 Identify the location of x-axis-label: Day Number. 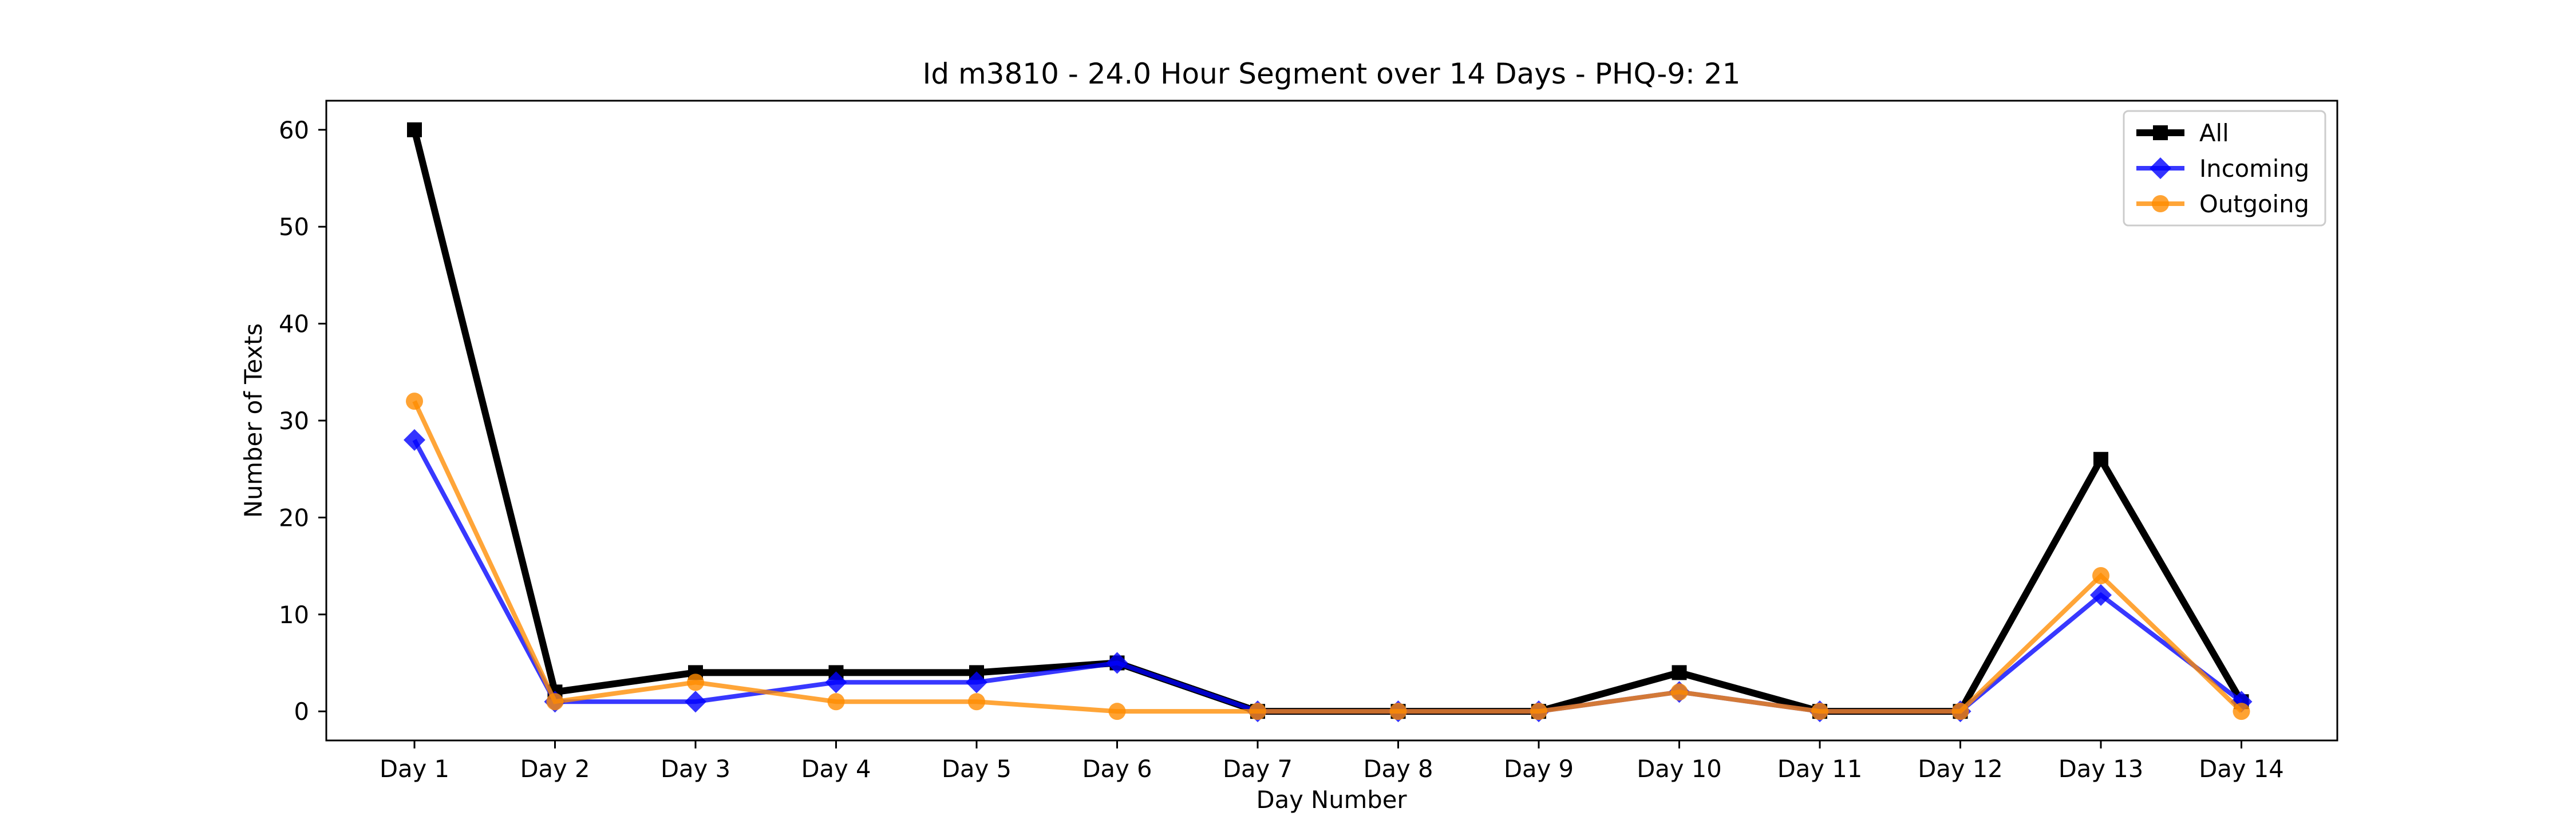
(1331, 800).